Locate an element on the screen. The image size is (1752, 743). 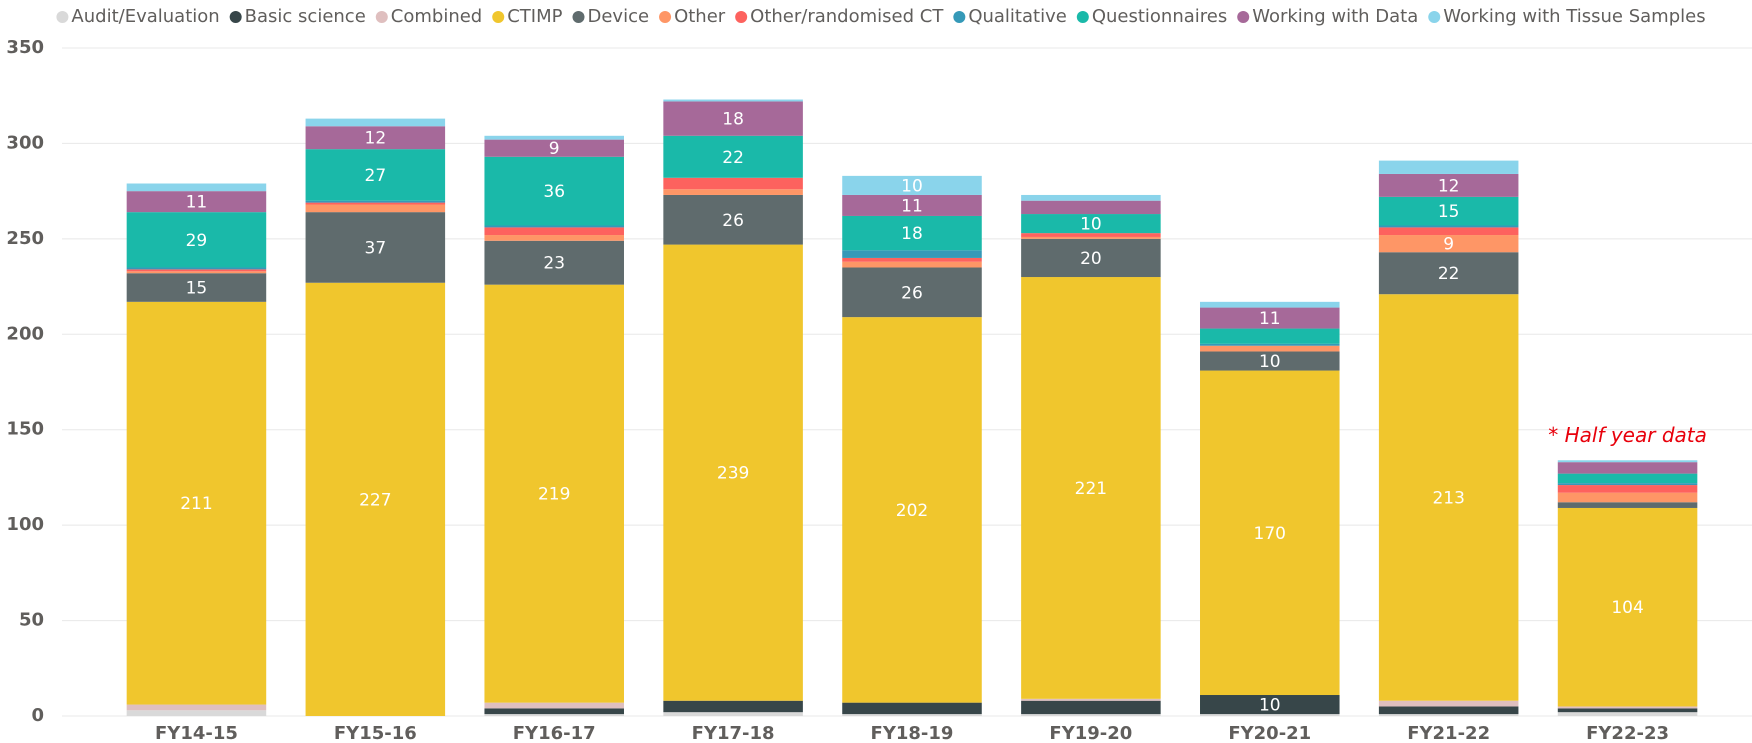
data-label: 36 is located at coordinates (554, 192).